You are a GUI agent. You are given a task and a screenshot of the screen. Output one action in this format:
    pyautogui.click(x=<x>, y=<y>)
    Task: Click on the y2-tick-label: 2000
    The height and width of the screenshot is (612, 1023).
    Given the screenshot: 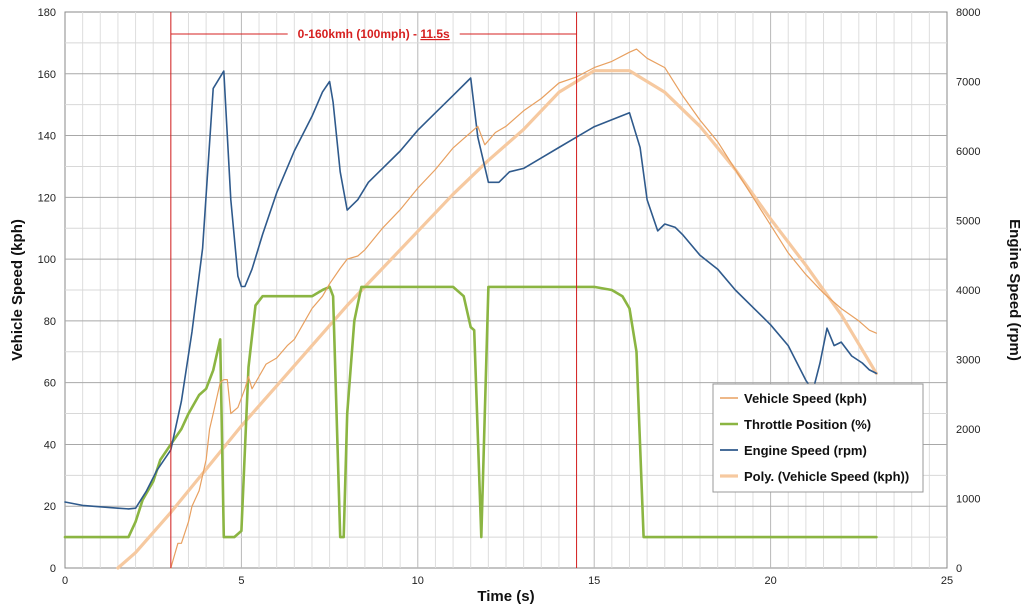 What is the action you would take?
    pyautogui.click(x=968, y=430)
    